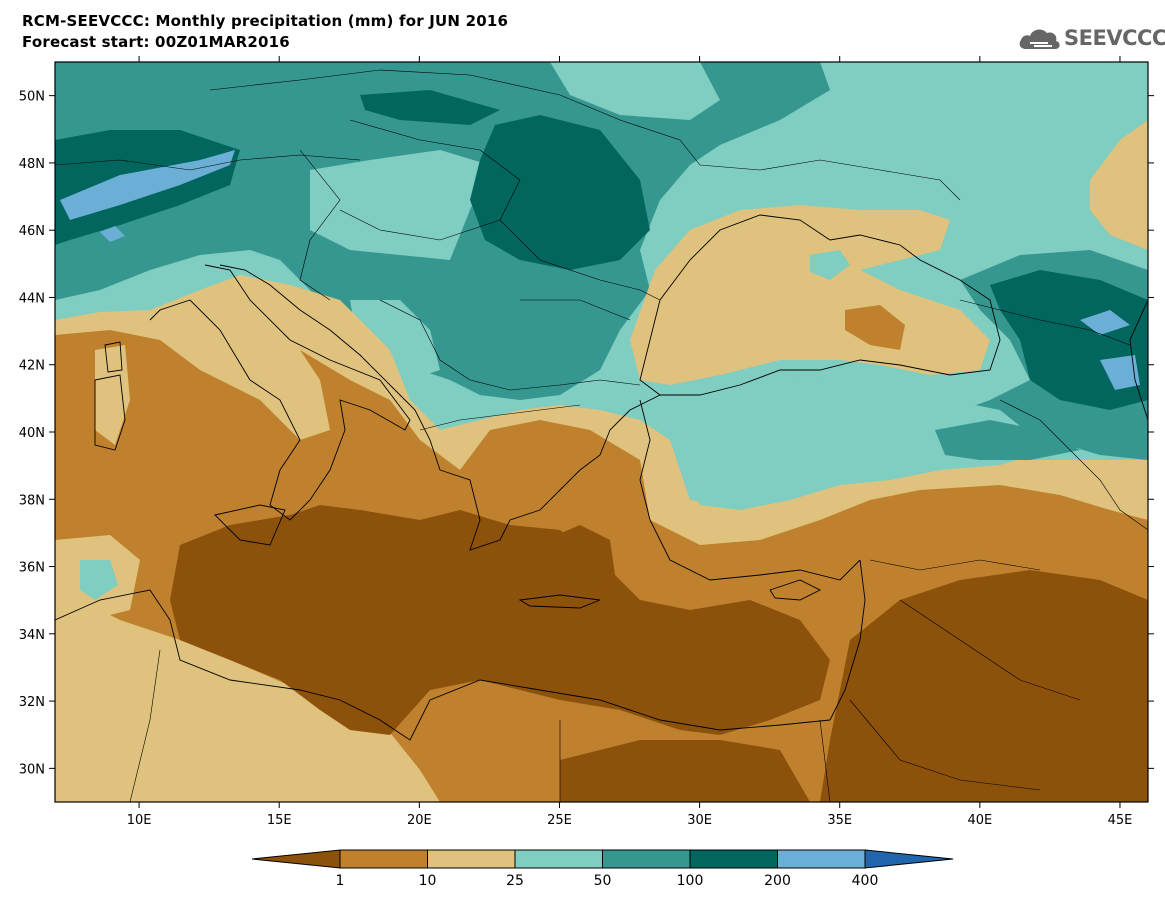  What do you see at coordinates (113, 357) in the screenshot?
I see `corsica-coast` at bounding box center [113, 357].